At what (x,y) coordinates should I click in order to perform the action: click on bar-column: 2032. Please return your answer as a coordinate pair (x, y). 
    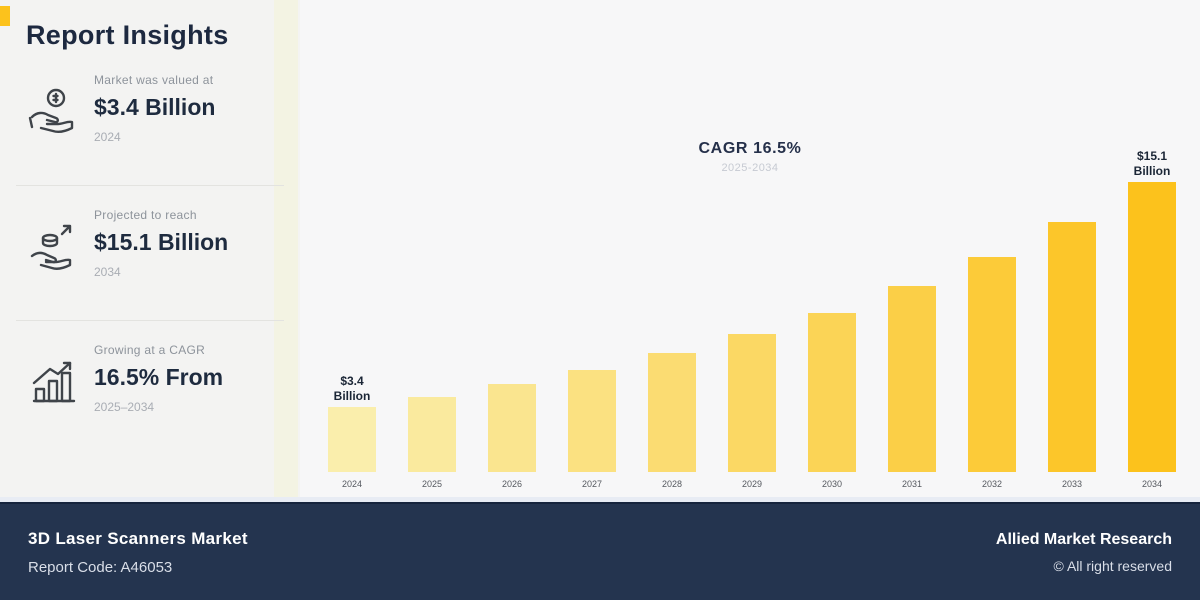
    Looking at the image, I should click on (992, 298).